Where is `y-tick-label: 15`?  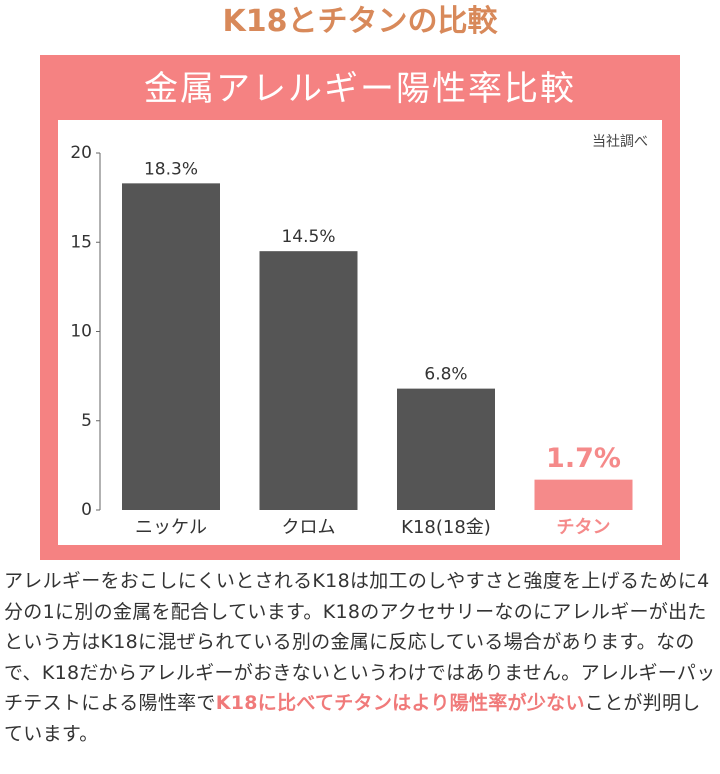
y-tick-label: 15 is located at coordinates (81, 242).